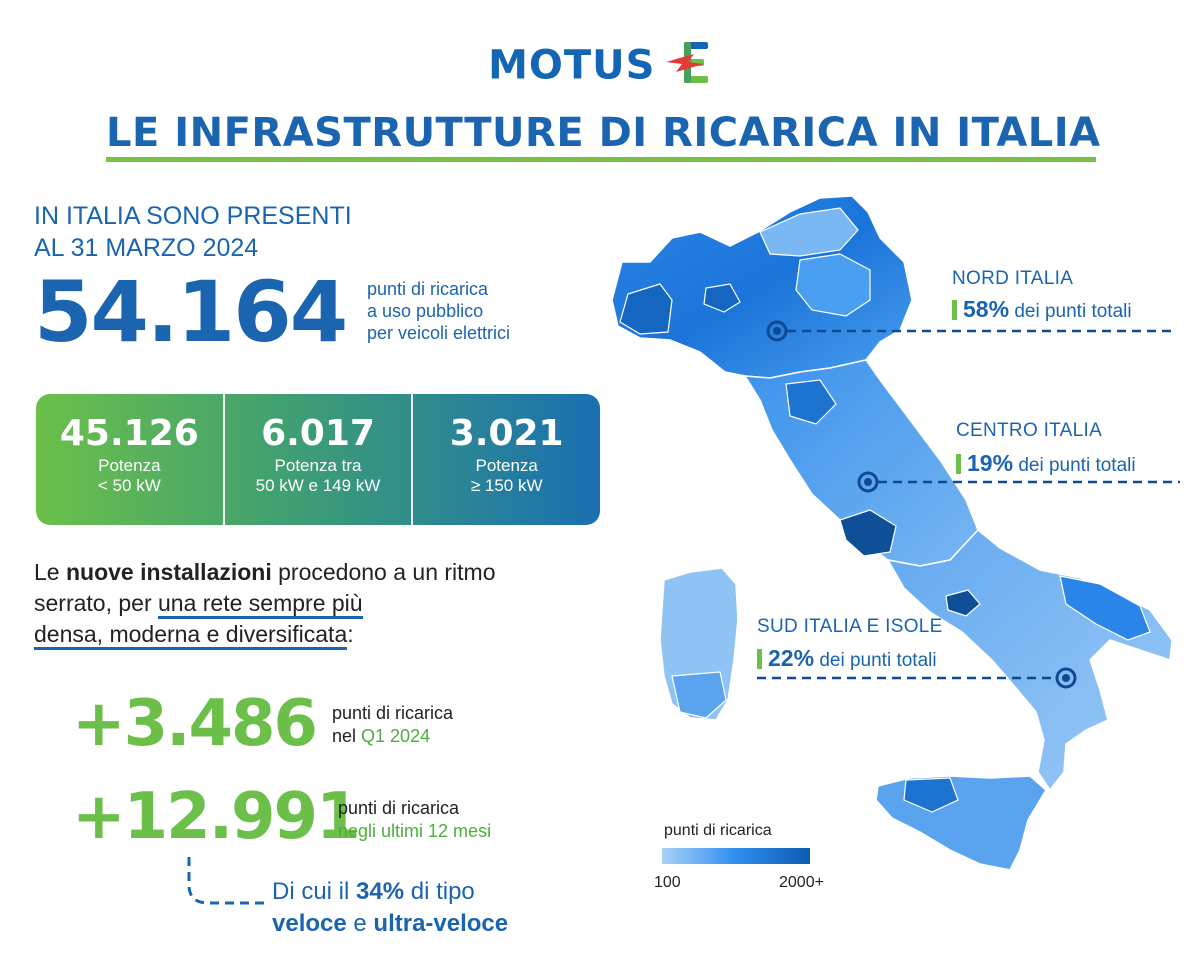 The height and width of the screenshot is (956, 1200). What do you see at coordinates (168, 572) in the screenshot?
I see `para-bold: nuove installazioni` at bounding box center [168, 572].